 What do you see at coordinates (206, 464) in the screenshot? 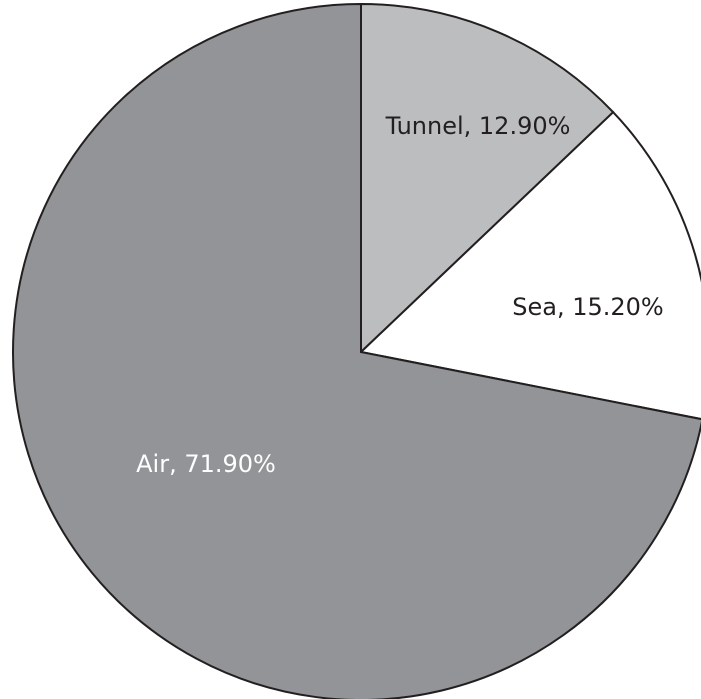
I see `slice-label-air: Air, 71.90%` at bounding box center [206, 464].